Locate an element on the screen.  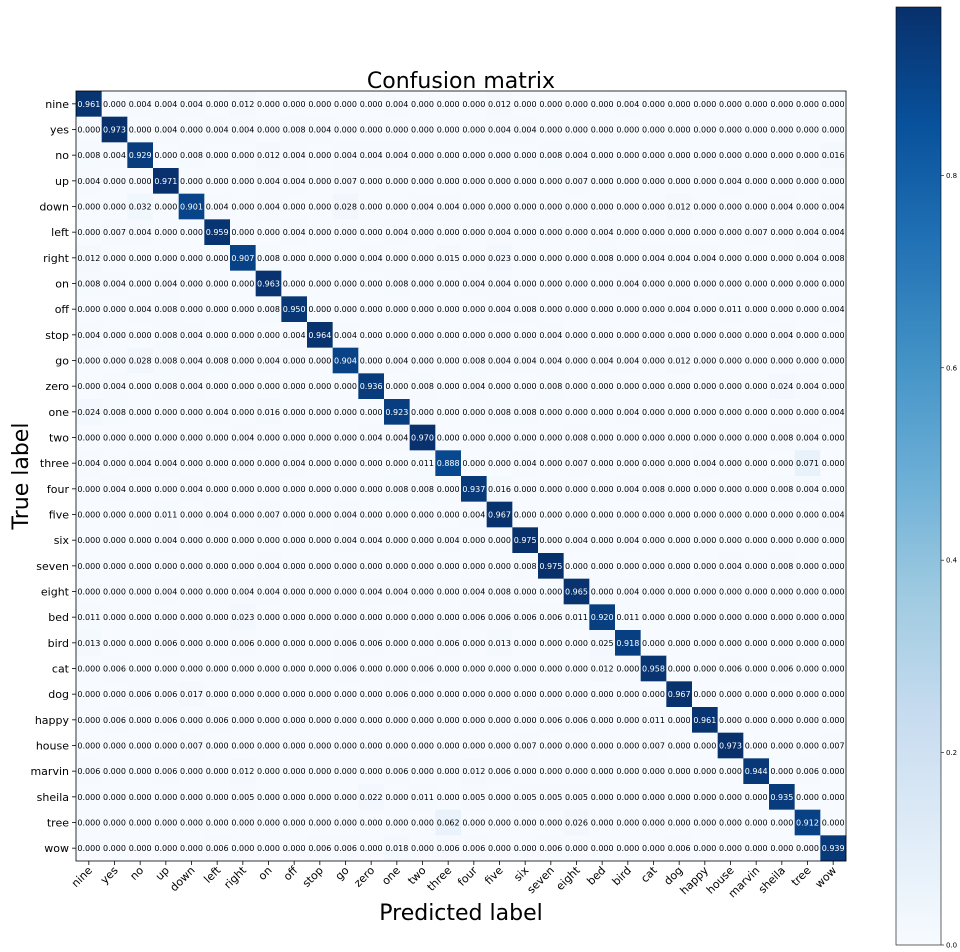
colorbar is located at coordinates (918, 476).